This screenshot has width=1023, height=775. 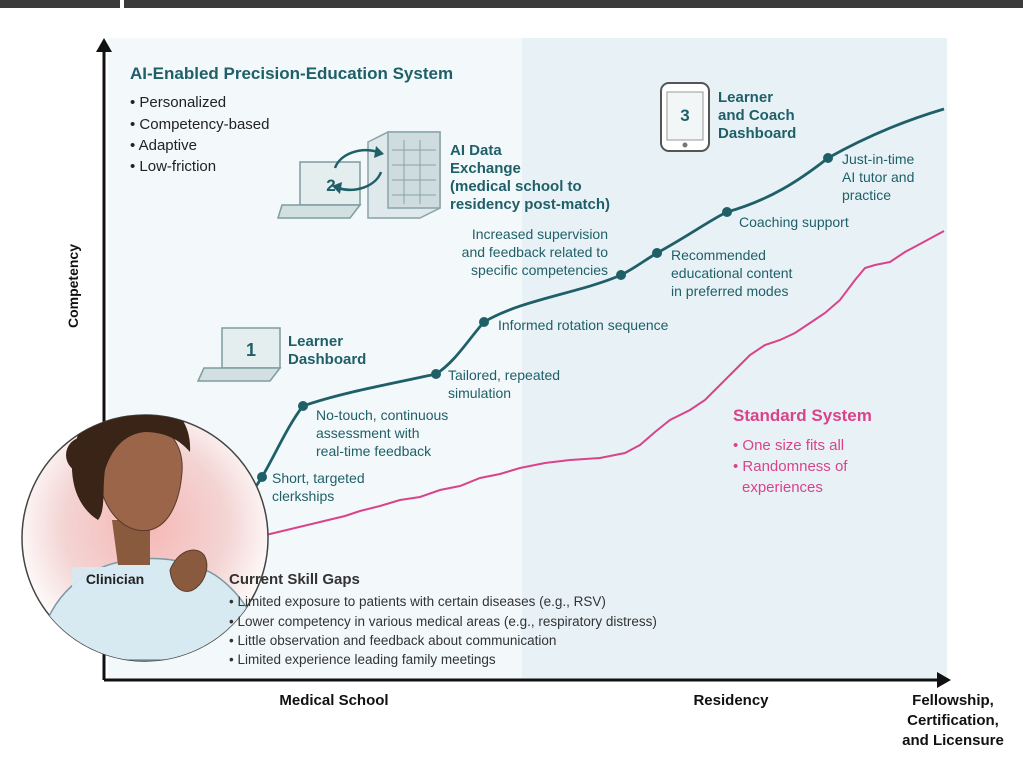 What do you see at coordinates (318, 478) in the screenshot?
I see `milestone-1-line1: Short, targeted` at bounding box center [318, 478].